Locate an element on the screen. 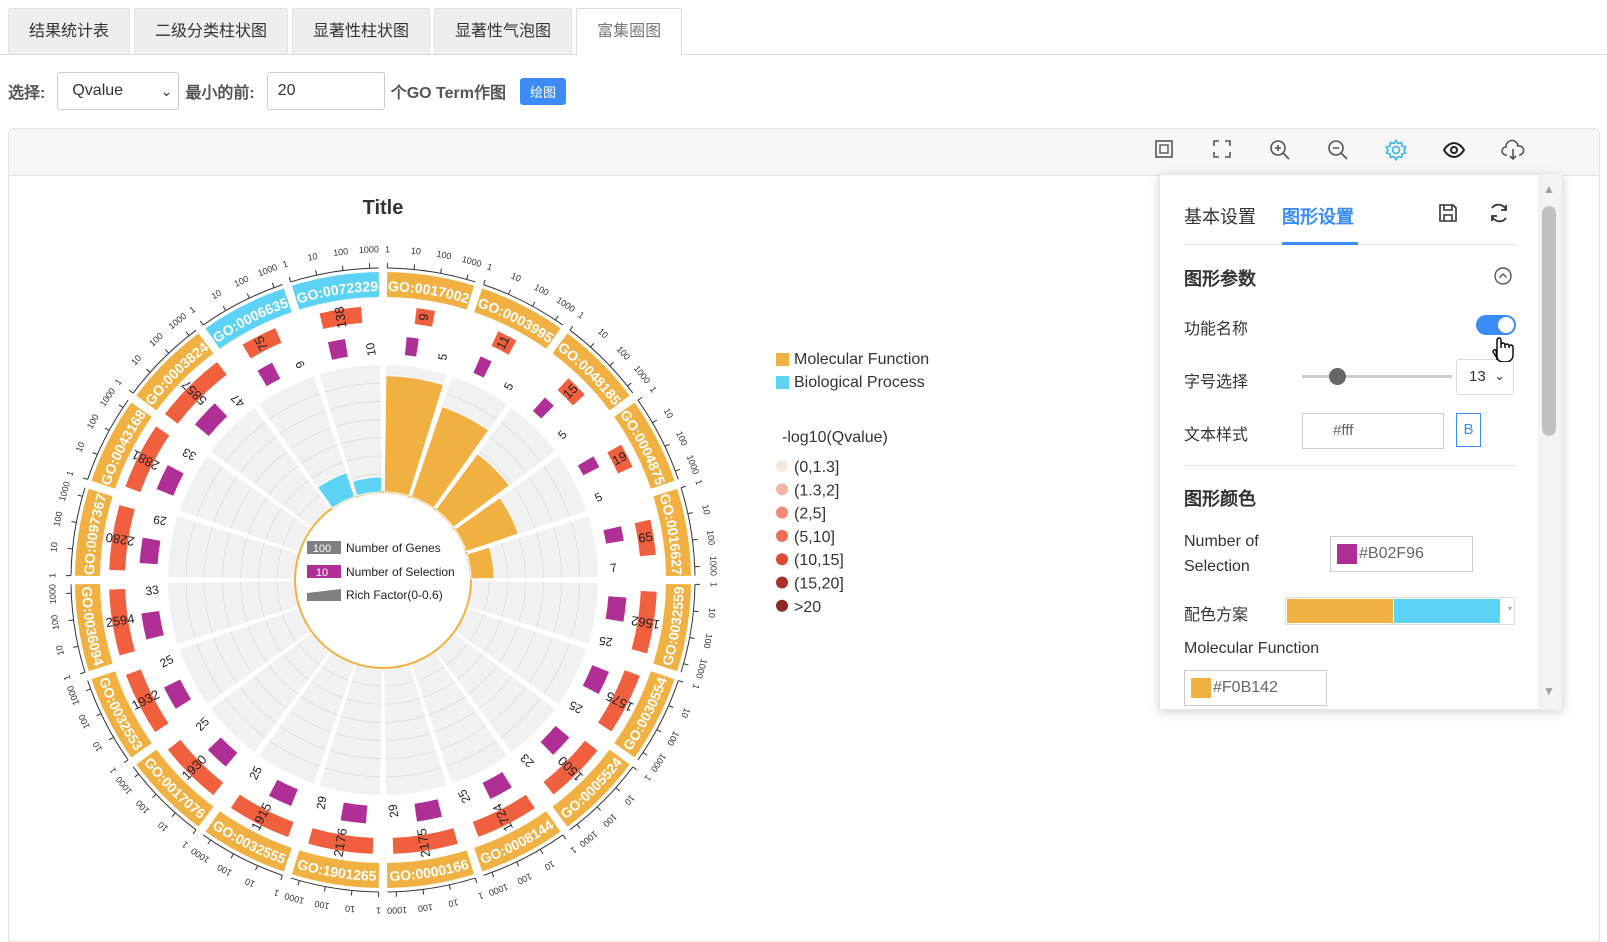 This screenshot has width=1607, height=942. save-icon is located at coordinates (1448, 215).